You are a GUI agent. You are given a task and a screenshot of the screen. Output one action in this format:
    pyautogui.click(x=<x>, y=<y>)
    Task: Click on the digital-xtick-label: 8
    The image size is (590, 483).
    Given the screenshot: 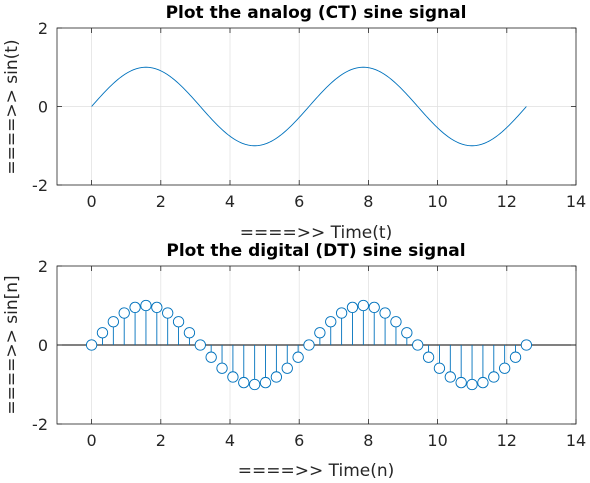 What is the action you would take?
    pyautogui.click(x=368, y=440)
    